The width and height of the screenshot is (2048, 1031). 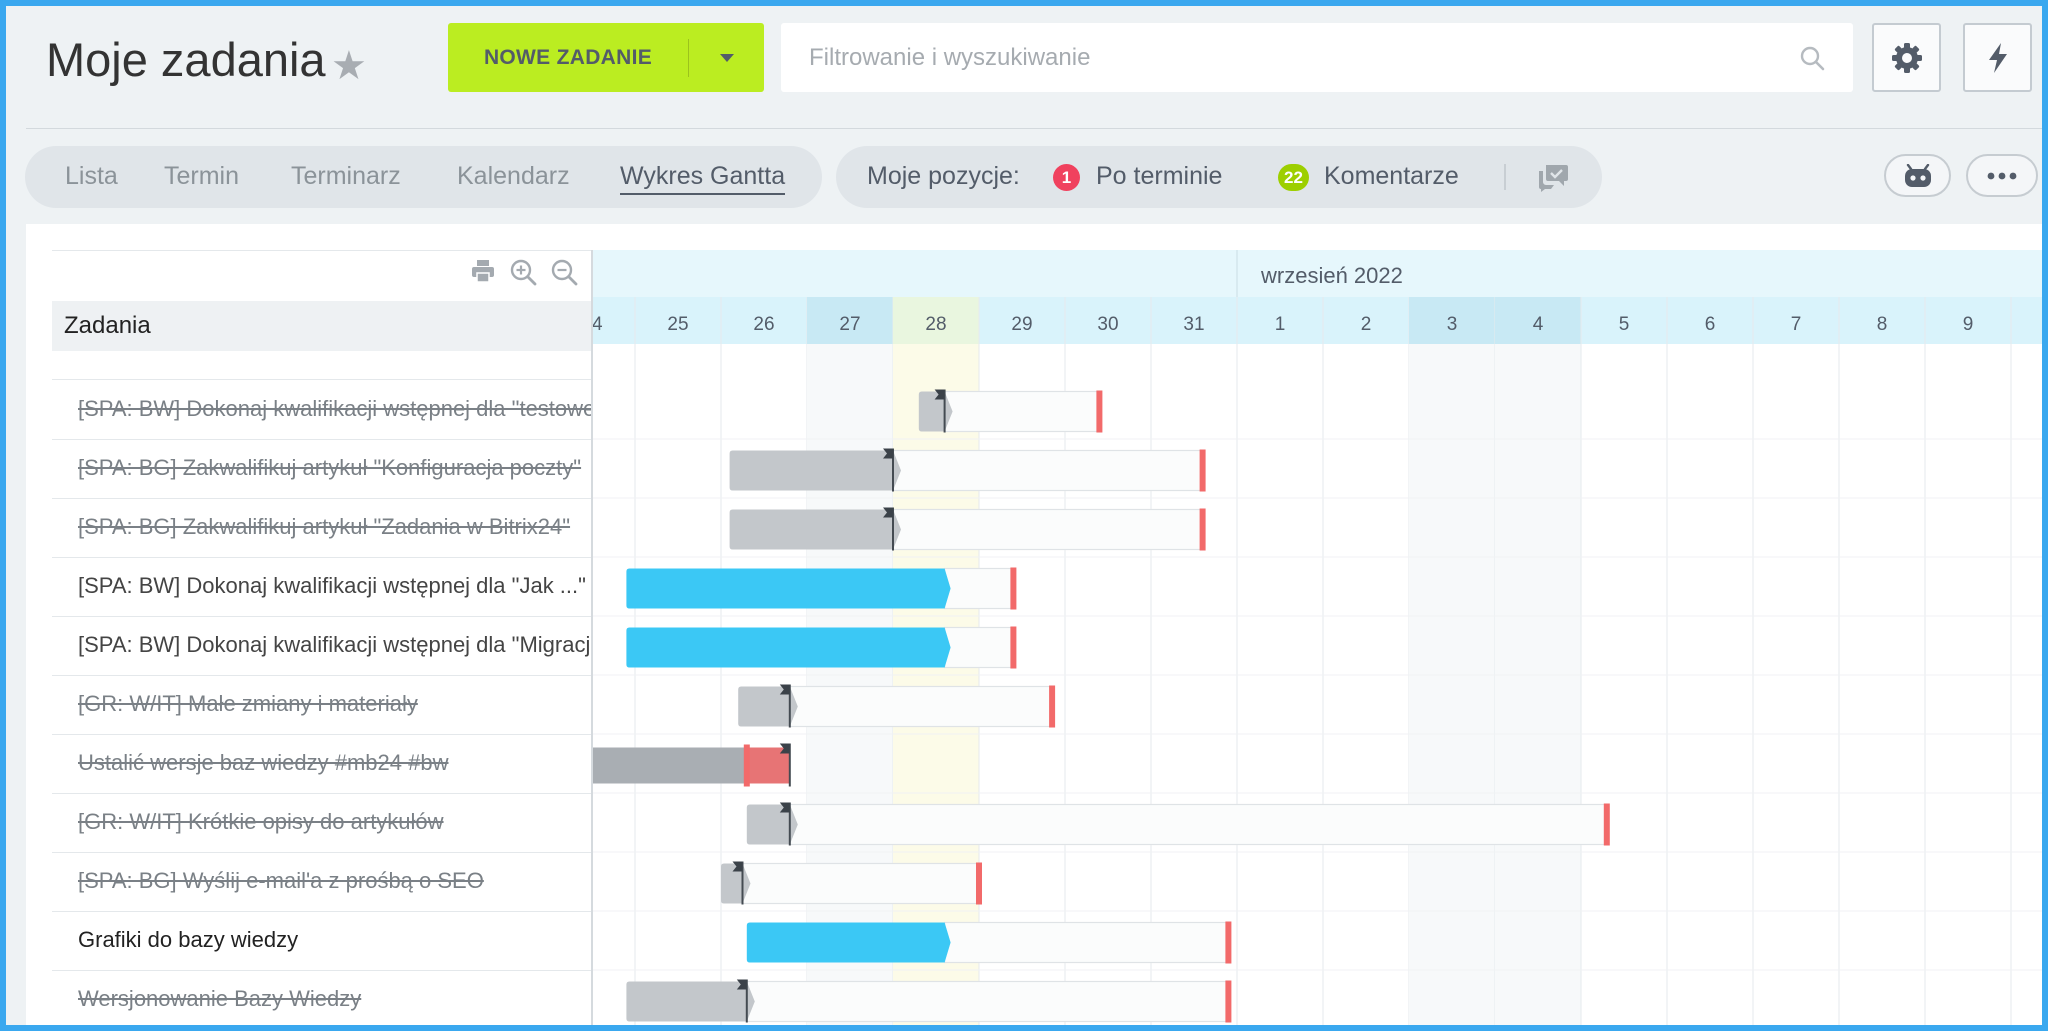 What do you see at coordinates (1193, 324) in the screenshot?
I see `day-label: 31` at bounding box center [1193, 324].